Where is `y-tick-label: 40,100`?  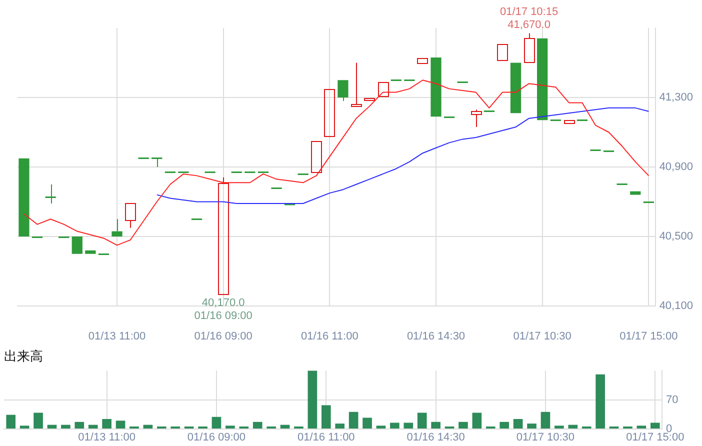
y-tick-label: 40,100 is located at coordinates (676, 306).